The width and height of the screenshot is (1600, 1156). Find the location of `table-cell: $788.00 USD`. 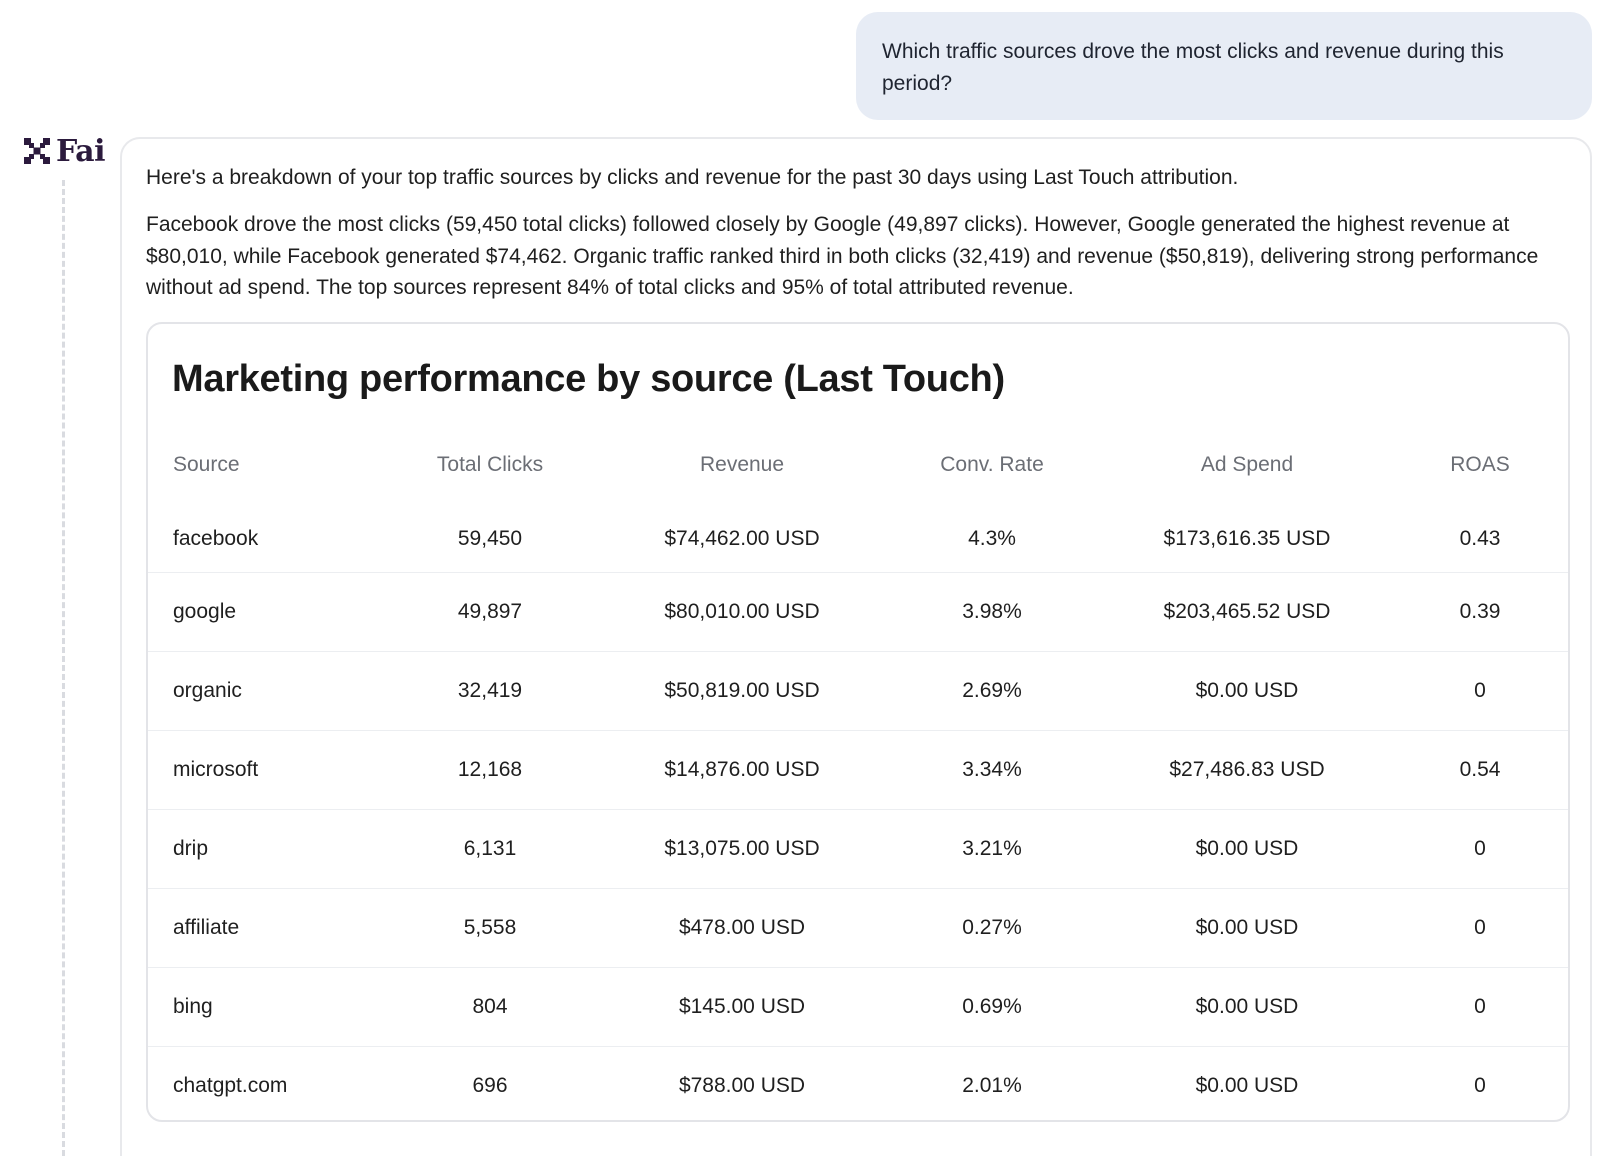

table-cell: $788.00 USD is located at coordinates (742, 1082).